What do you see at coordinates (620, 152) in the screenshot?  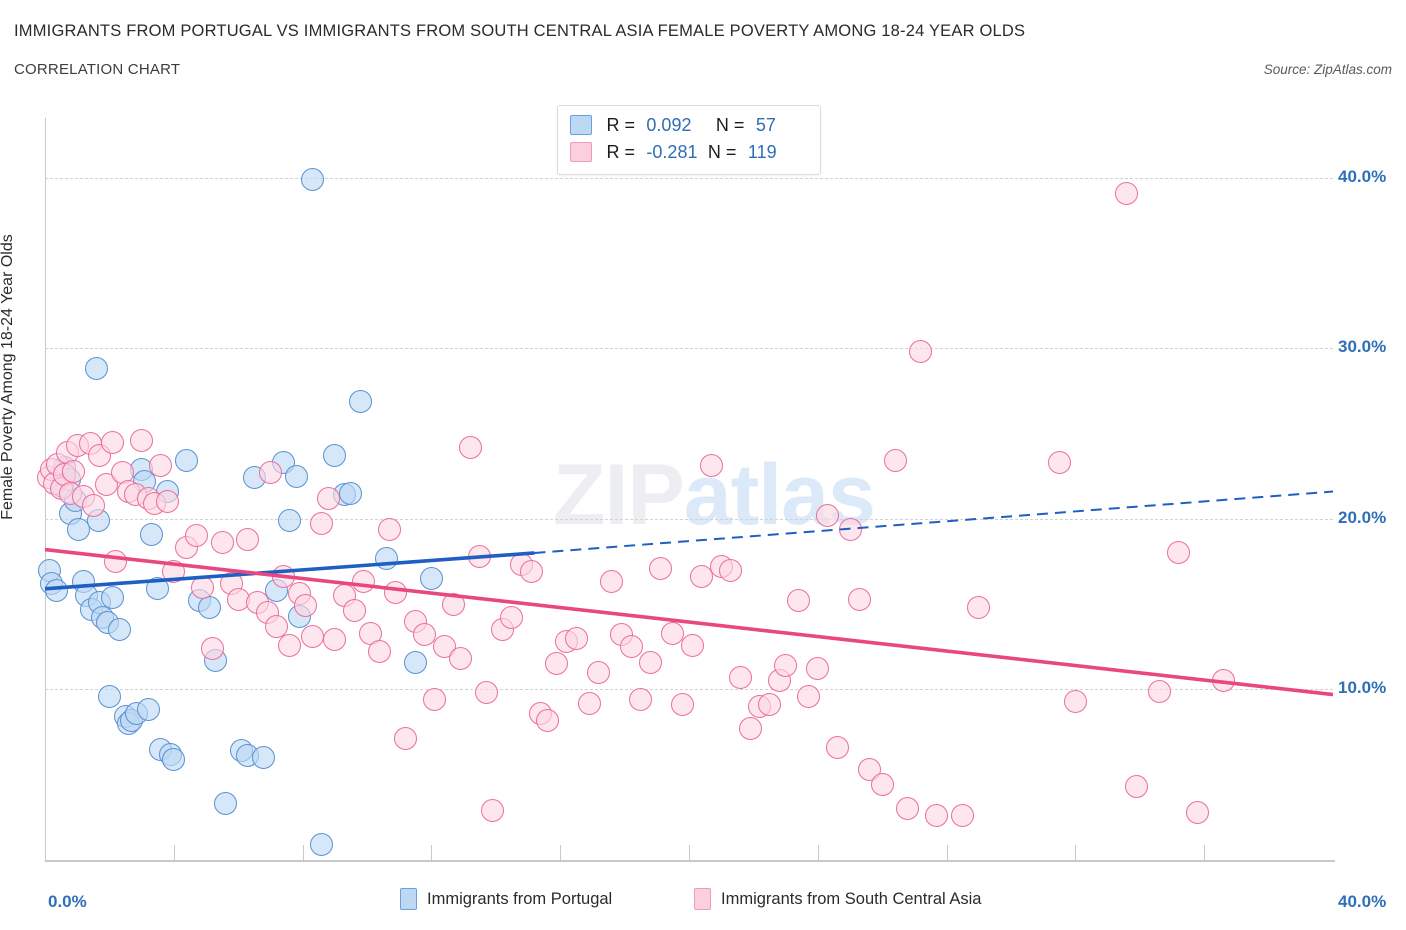 I see `pink-r-label: R =` at bounding box center [620, 152].